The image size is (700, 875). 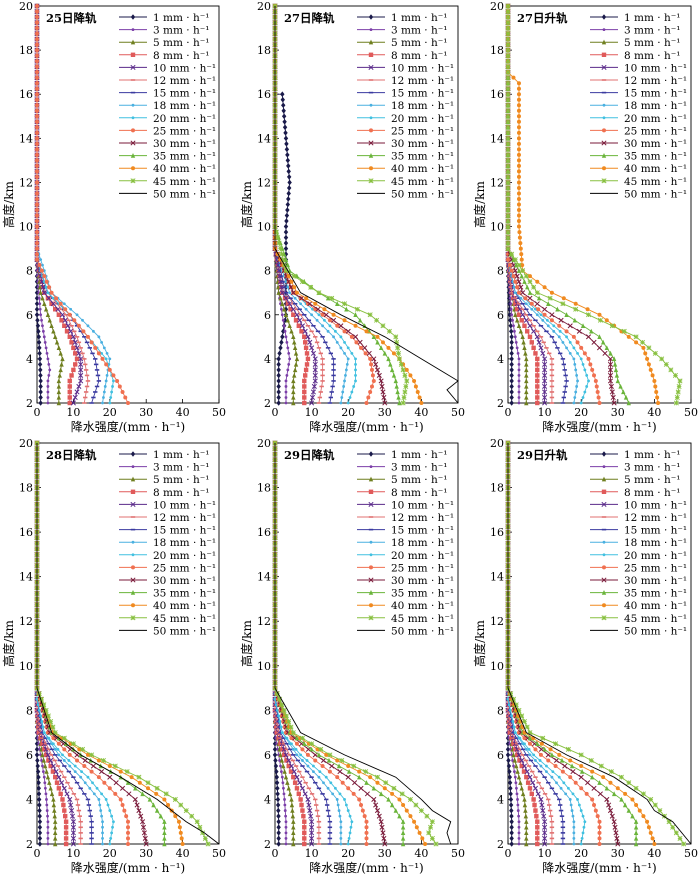 I want to click on y-tick-label: 18, so click(x=26, y=50).